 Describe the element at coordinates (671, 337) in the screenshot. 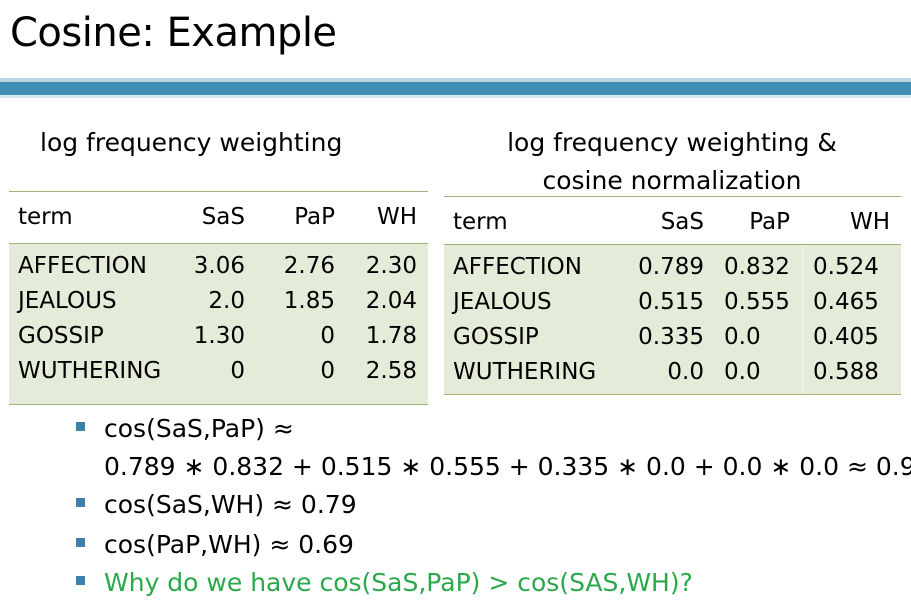

I see `table-cell: 0.335` at that location.